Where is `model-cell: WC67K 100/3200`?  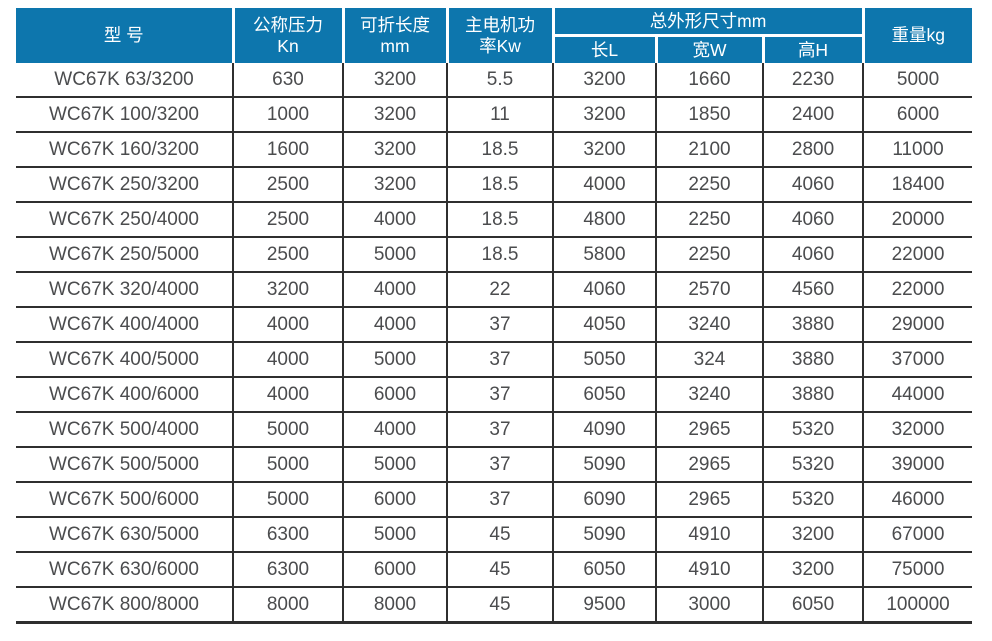
model-cell: WC67K 100/3200 is located at coordinates (125, 114).